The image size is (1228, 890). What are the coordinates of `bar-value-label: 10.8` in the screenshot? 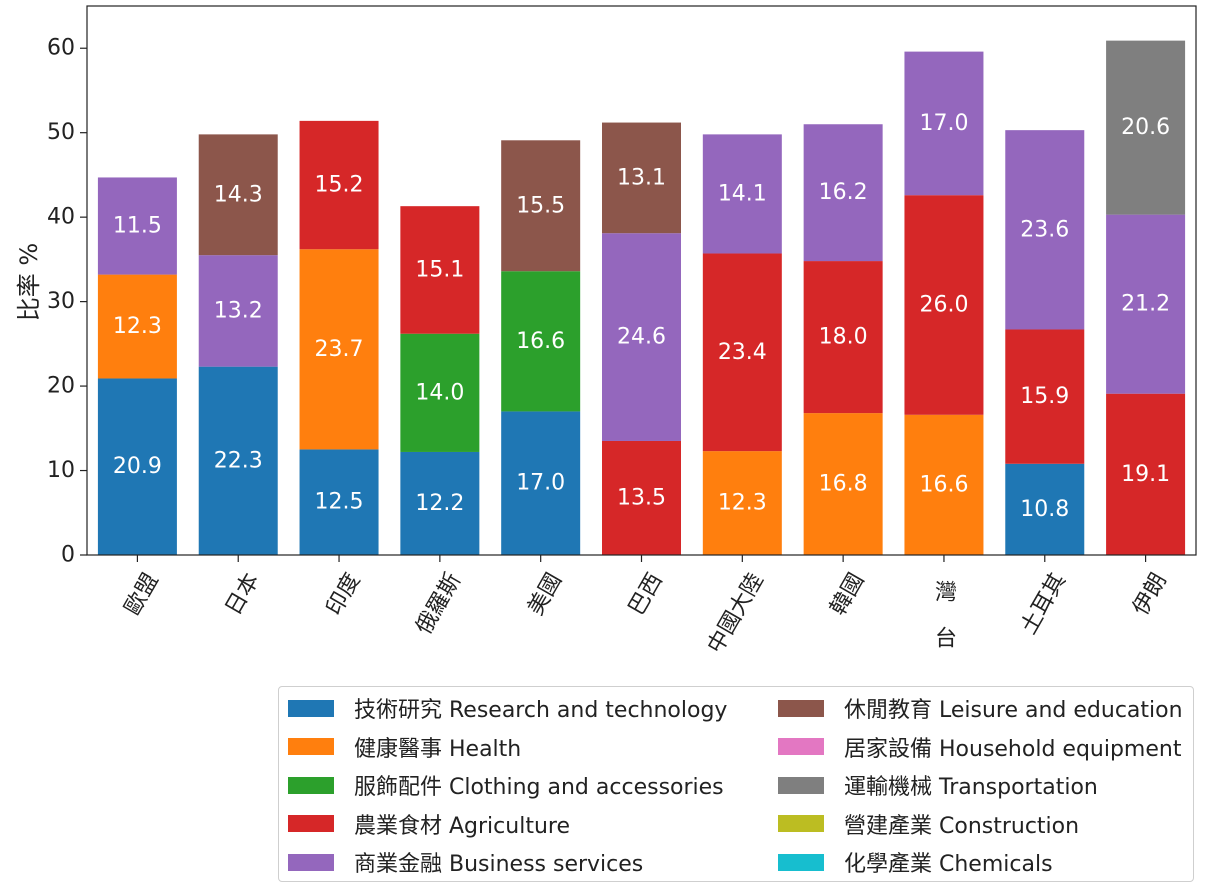 It's located at (1044, 509).